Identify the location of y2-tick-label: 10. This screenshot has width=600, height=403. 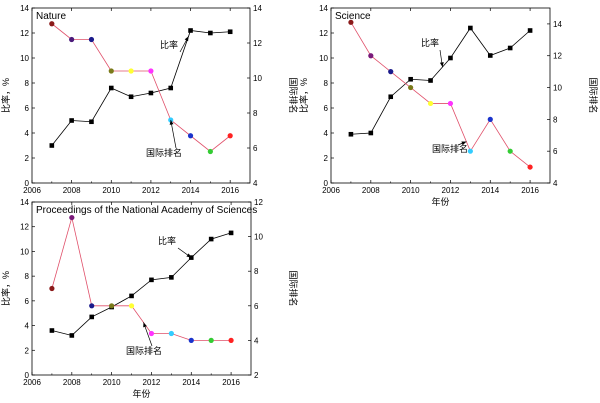
(258, 237).